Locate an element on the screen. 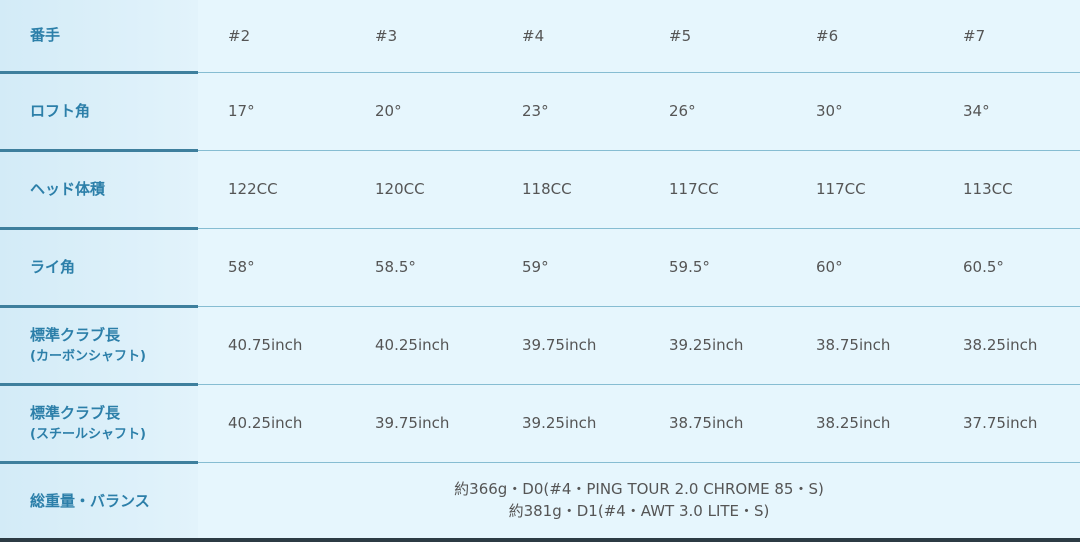 The image size is (1080, 542). cell-value: 122CC is located at coordinates (271, 189).